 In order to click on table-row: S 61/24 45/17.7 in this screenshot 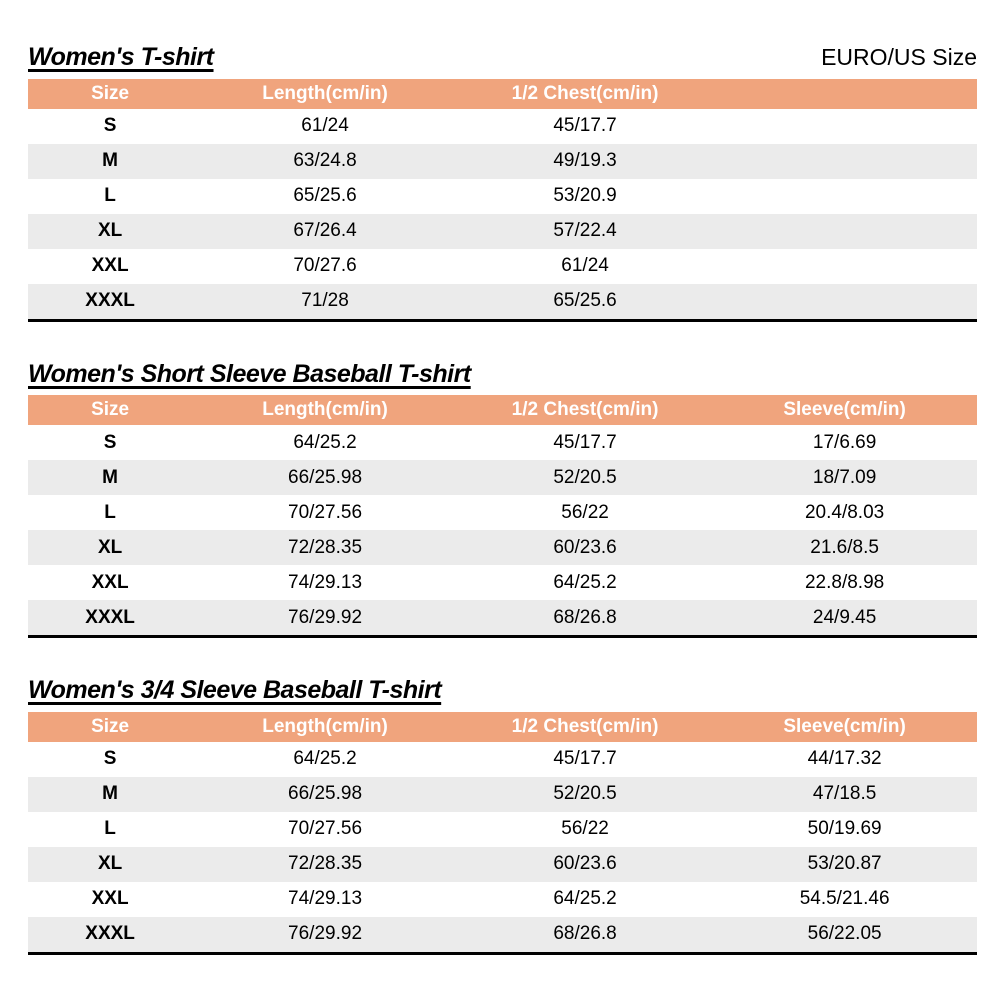, I will do `click(502, 126)`.